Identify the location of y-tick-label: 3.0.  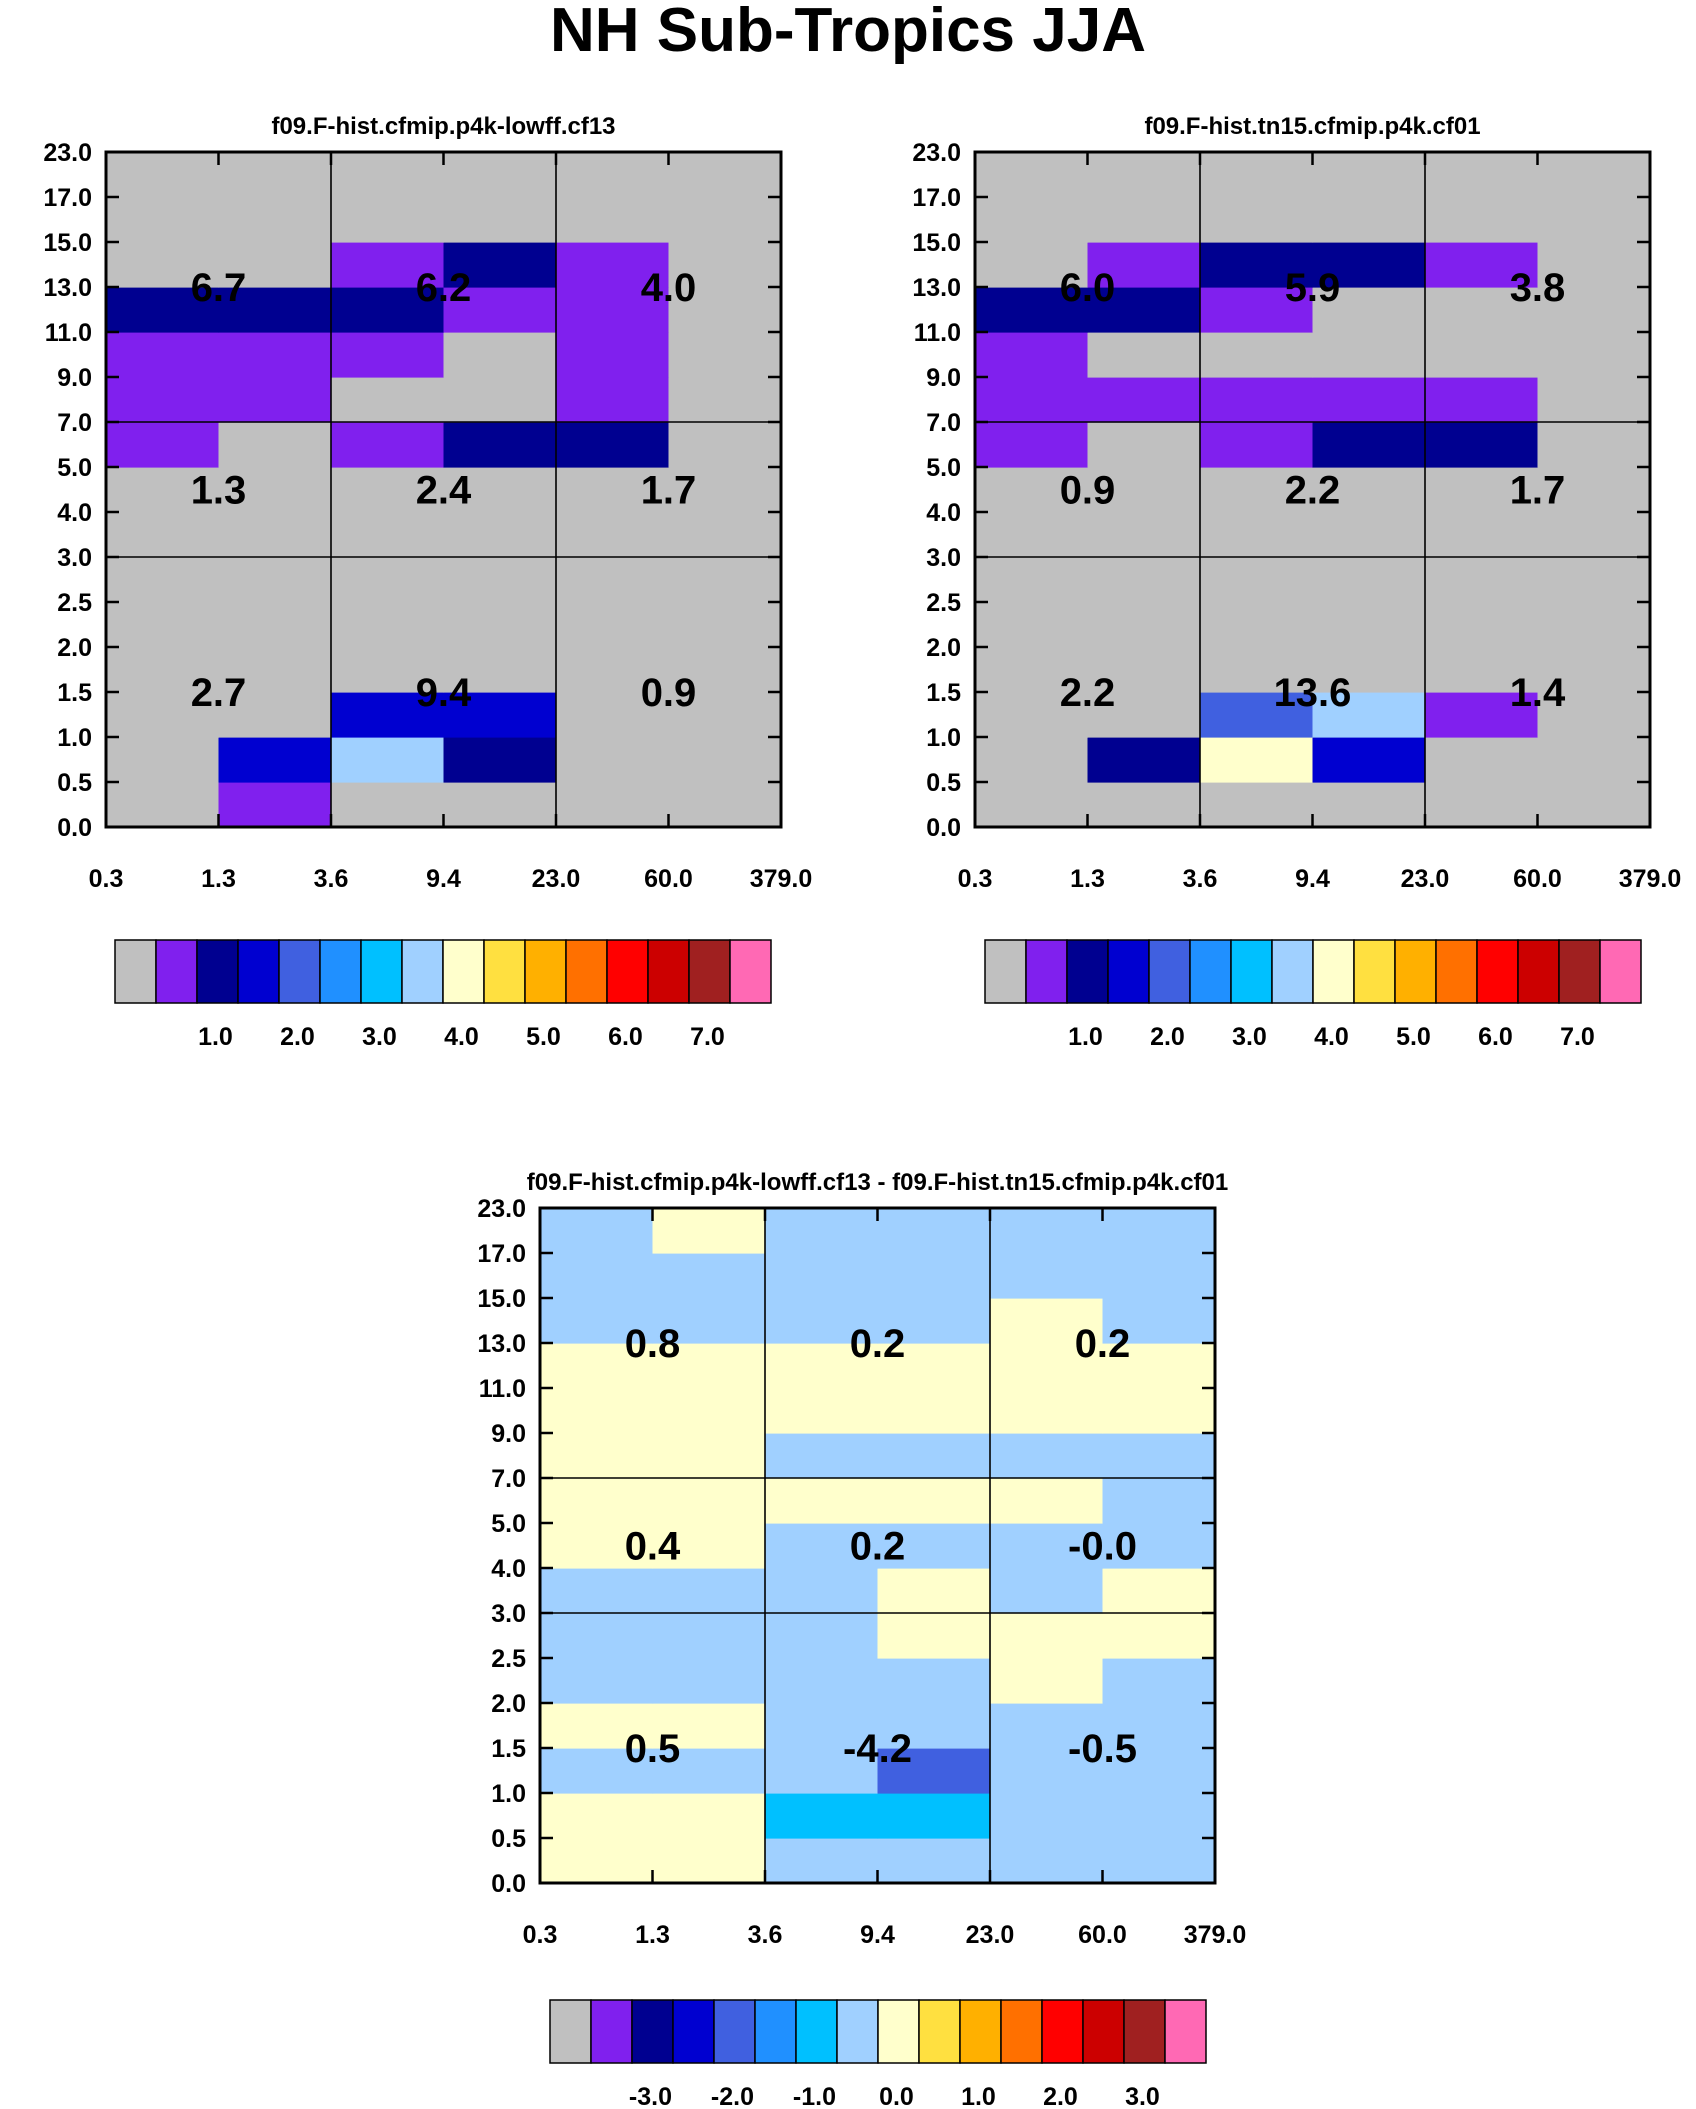
(74, 558).